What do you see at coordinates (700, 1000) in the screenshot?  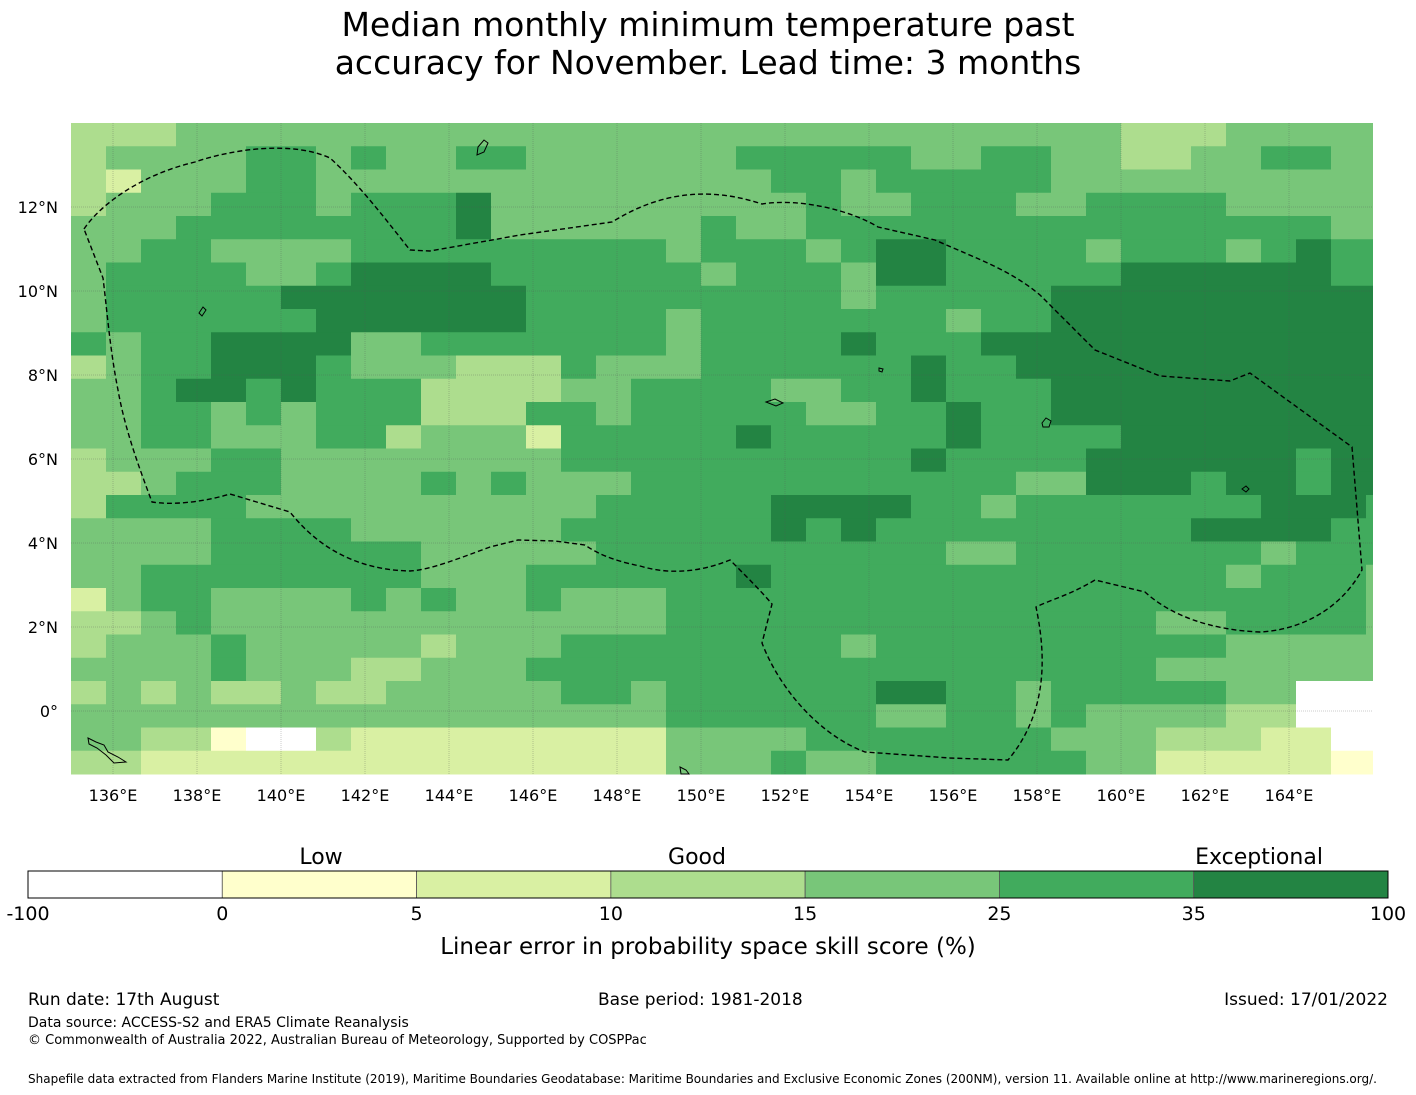 I see `base-period: Base period: 1981-2018` at bounding box center [700, 1000].